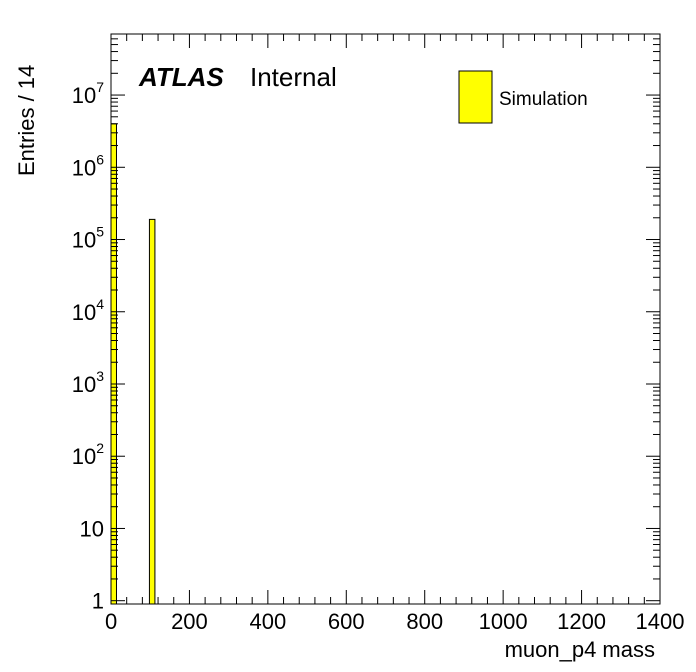 Image resolution: width=696 pixels, height=672 pixels. I want to click on x-tick-label: 0, so click(111, 621).